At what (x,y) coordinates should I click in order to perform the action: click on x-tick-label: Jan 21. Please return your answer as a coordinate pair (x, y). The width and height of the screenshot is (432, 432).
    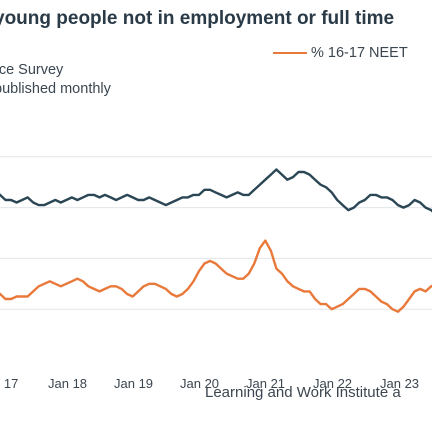
    Looking at the image, I should click on (265, 383).